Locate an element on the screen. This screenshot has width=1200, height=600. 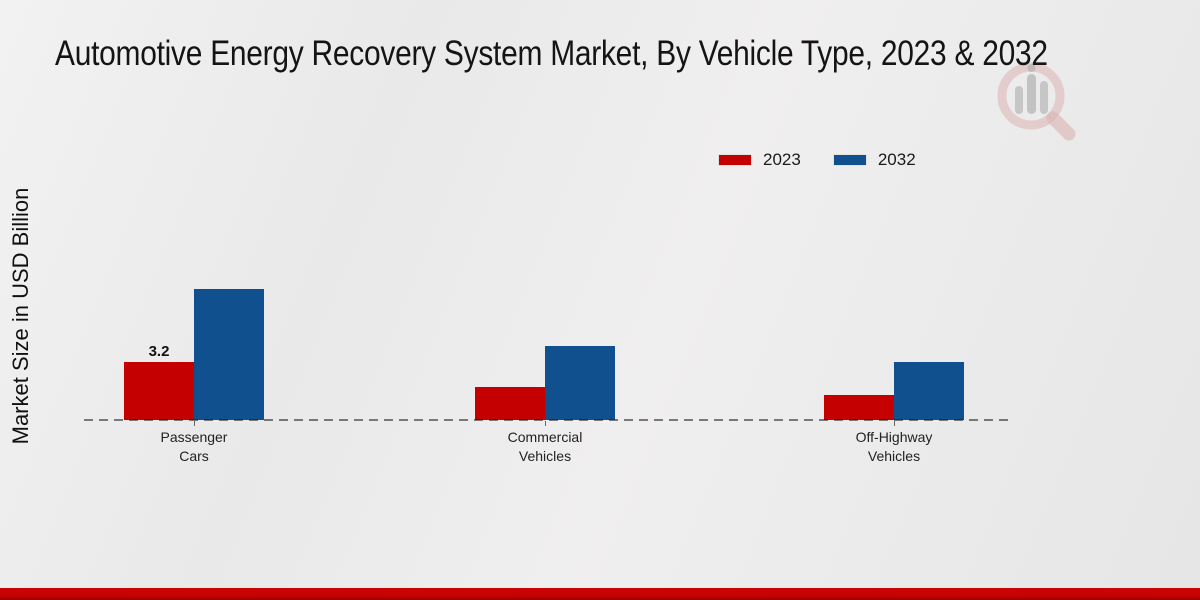
legend-swatch-2032 is located at coordinates (849, 160).